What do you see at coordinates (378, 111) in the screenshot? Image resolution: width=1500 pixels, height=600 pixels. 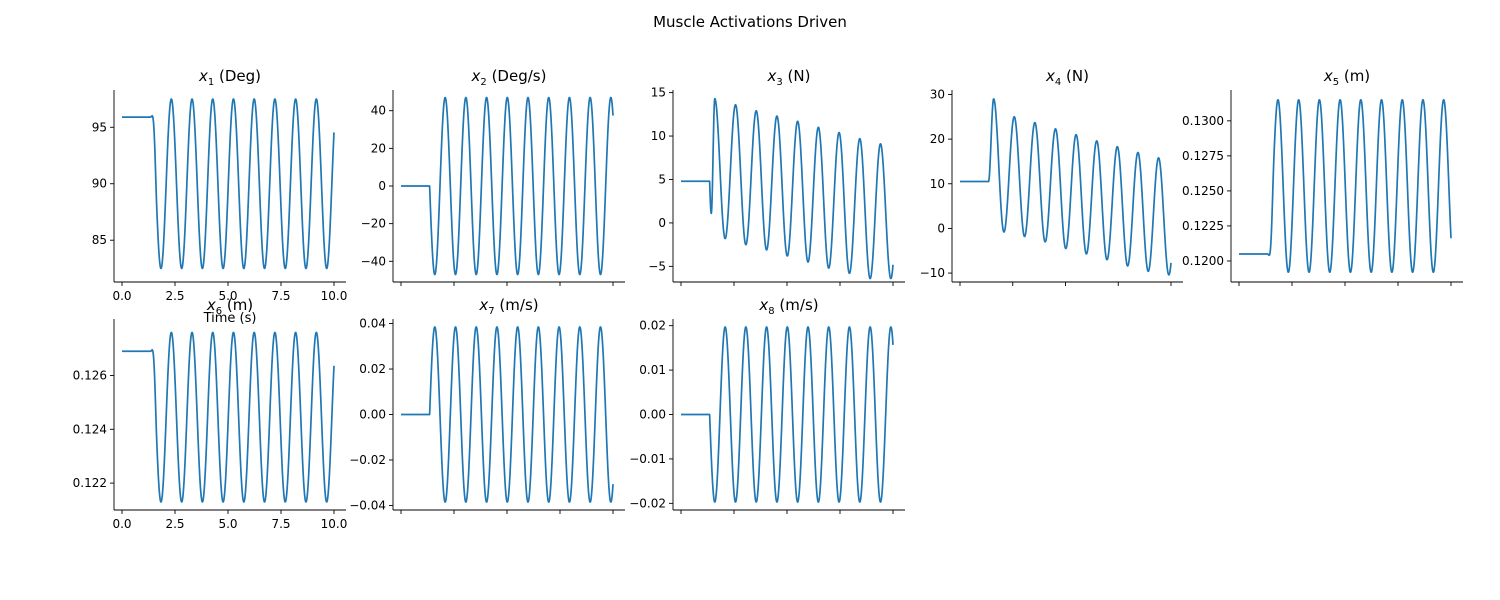 I see `y-tick-label: 40` at bounding box center [378, 111].